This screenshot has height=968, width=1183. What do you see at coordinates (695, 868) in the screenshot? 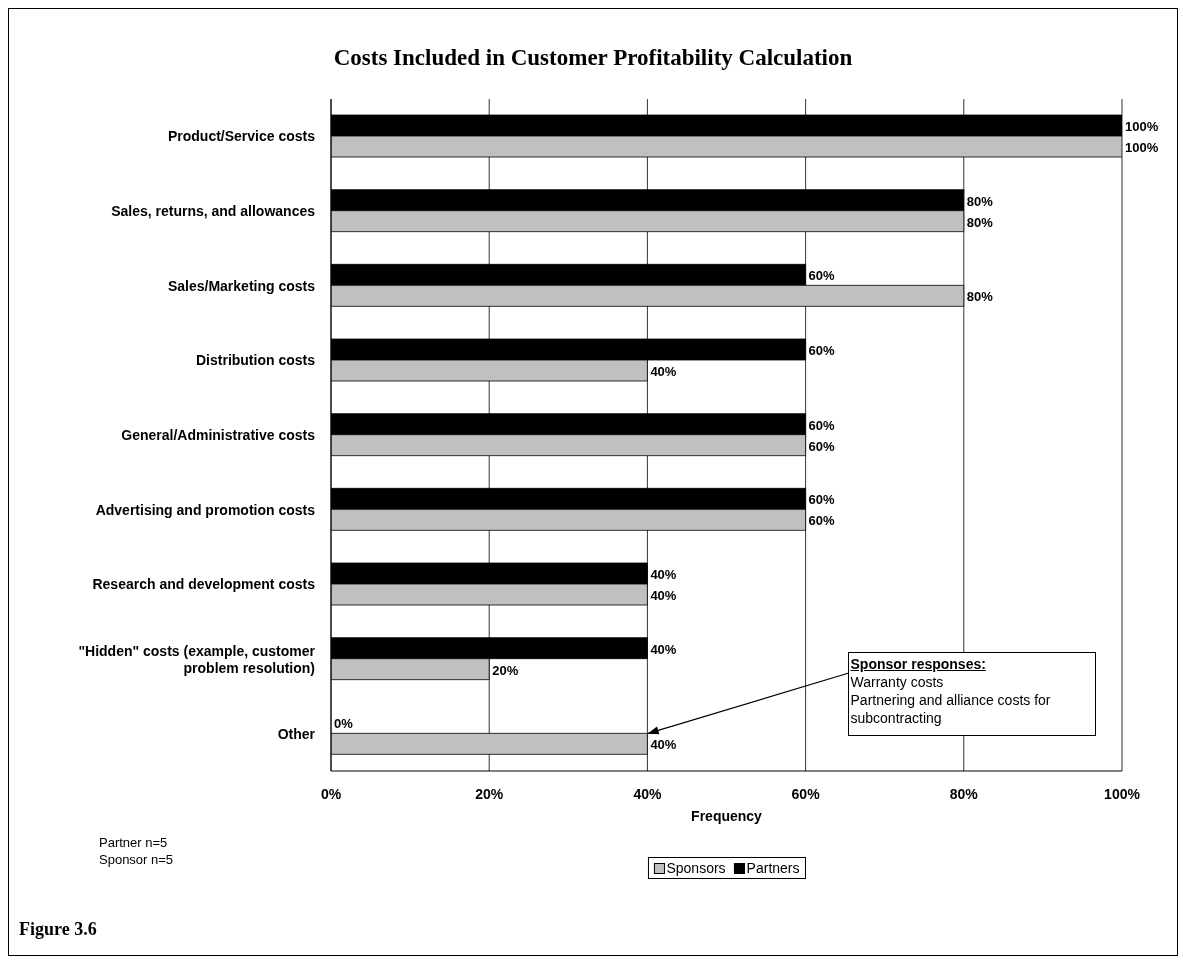
I see `legend-label: Sponsors` at bounding box center [695, 868].